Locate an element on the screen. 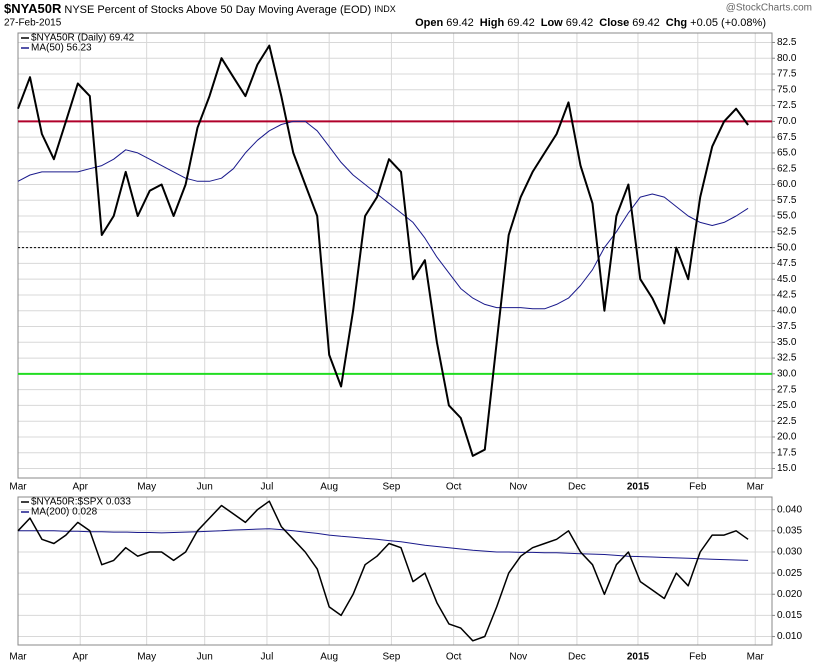 This screenshot has height=668, width=820. quote-value: +0.05 (+0.08%) is located at coordinates (728, 23).